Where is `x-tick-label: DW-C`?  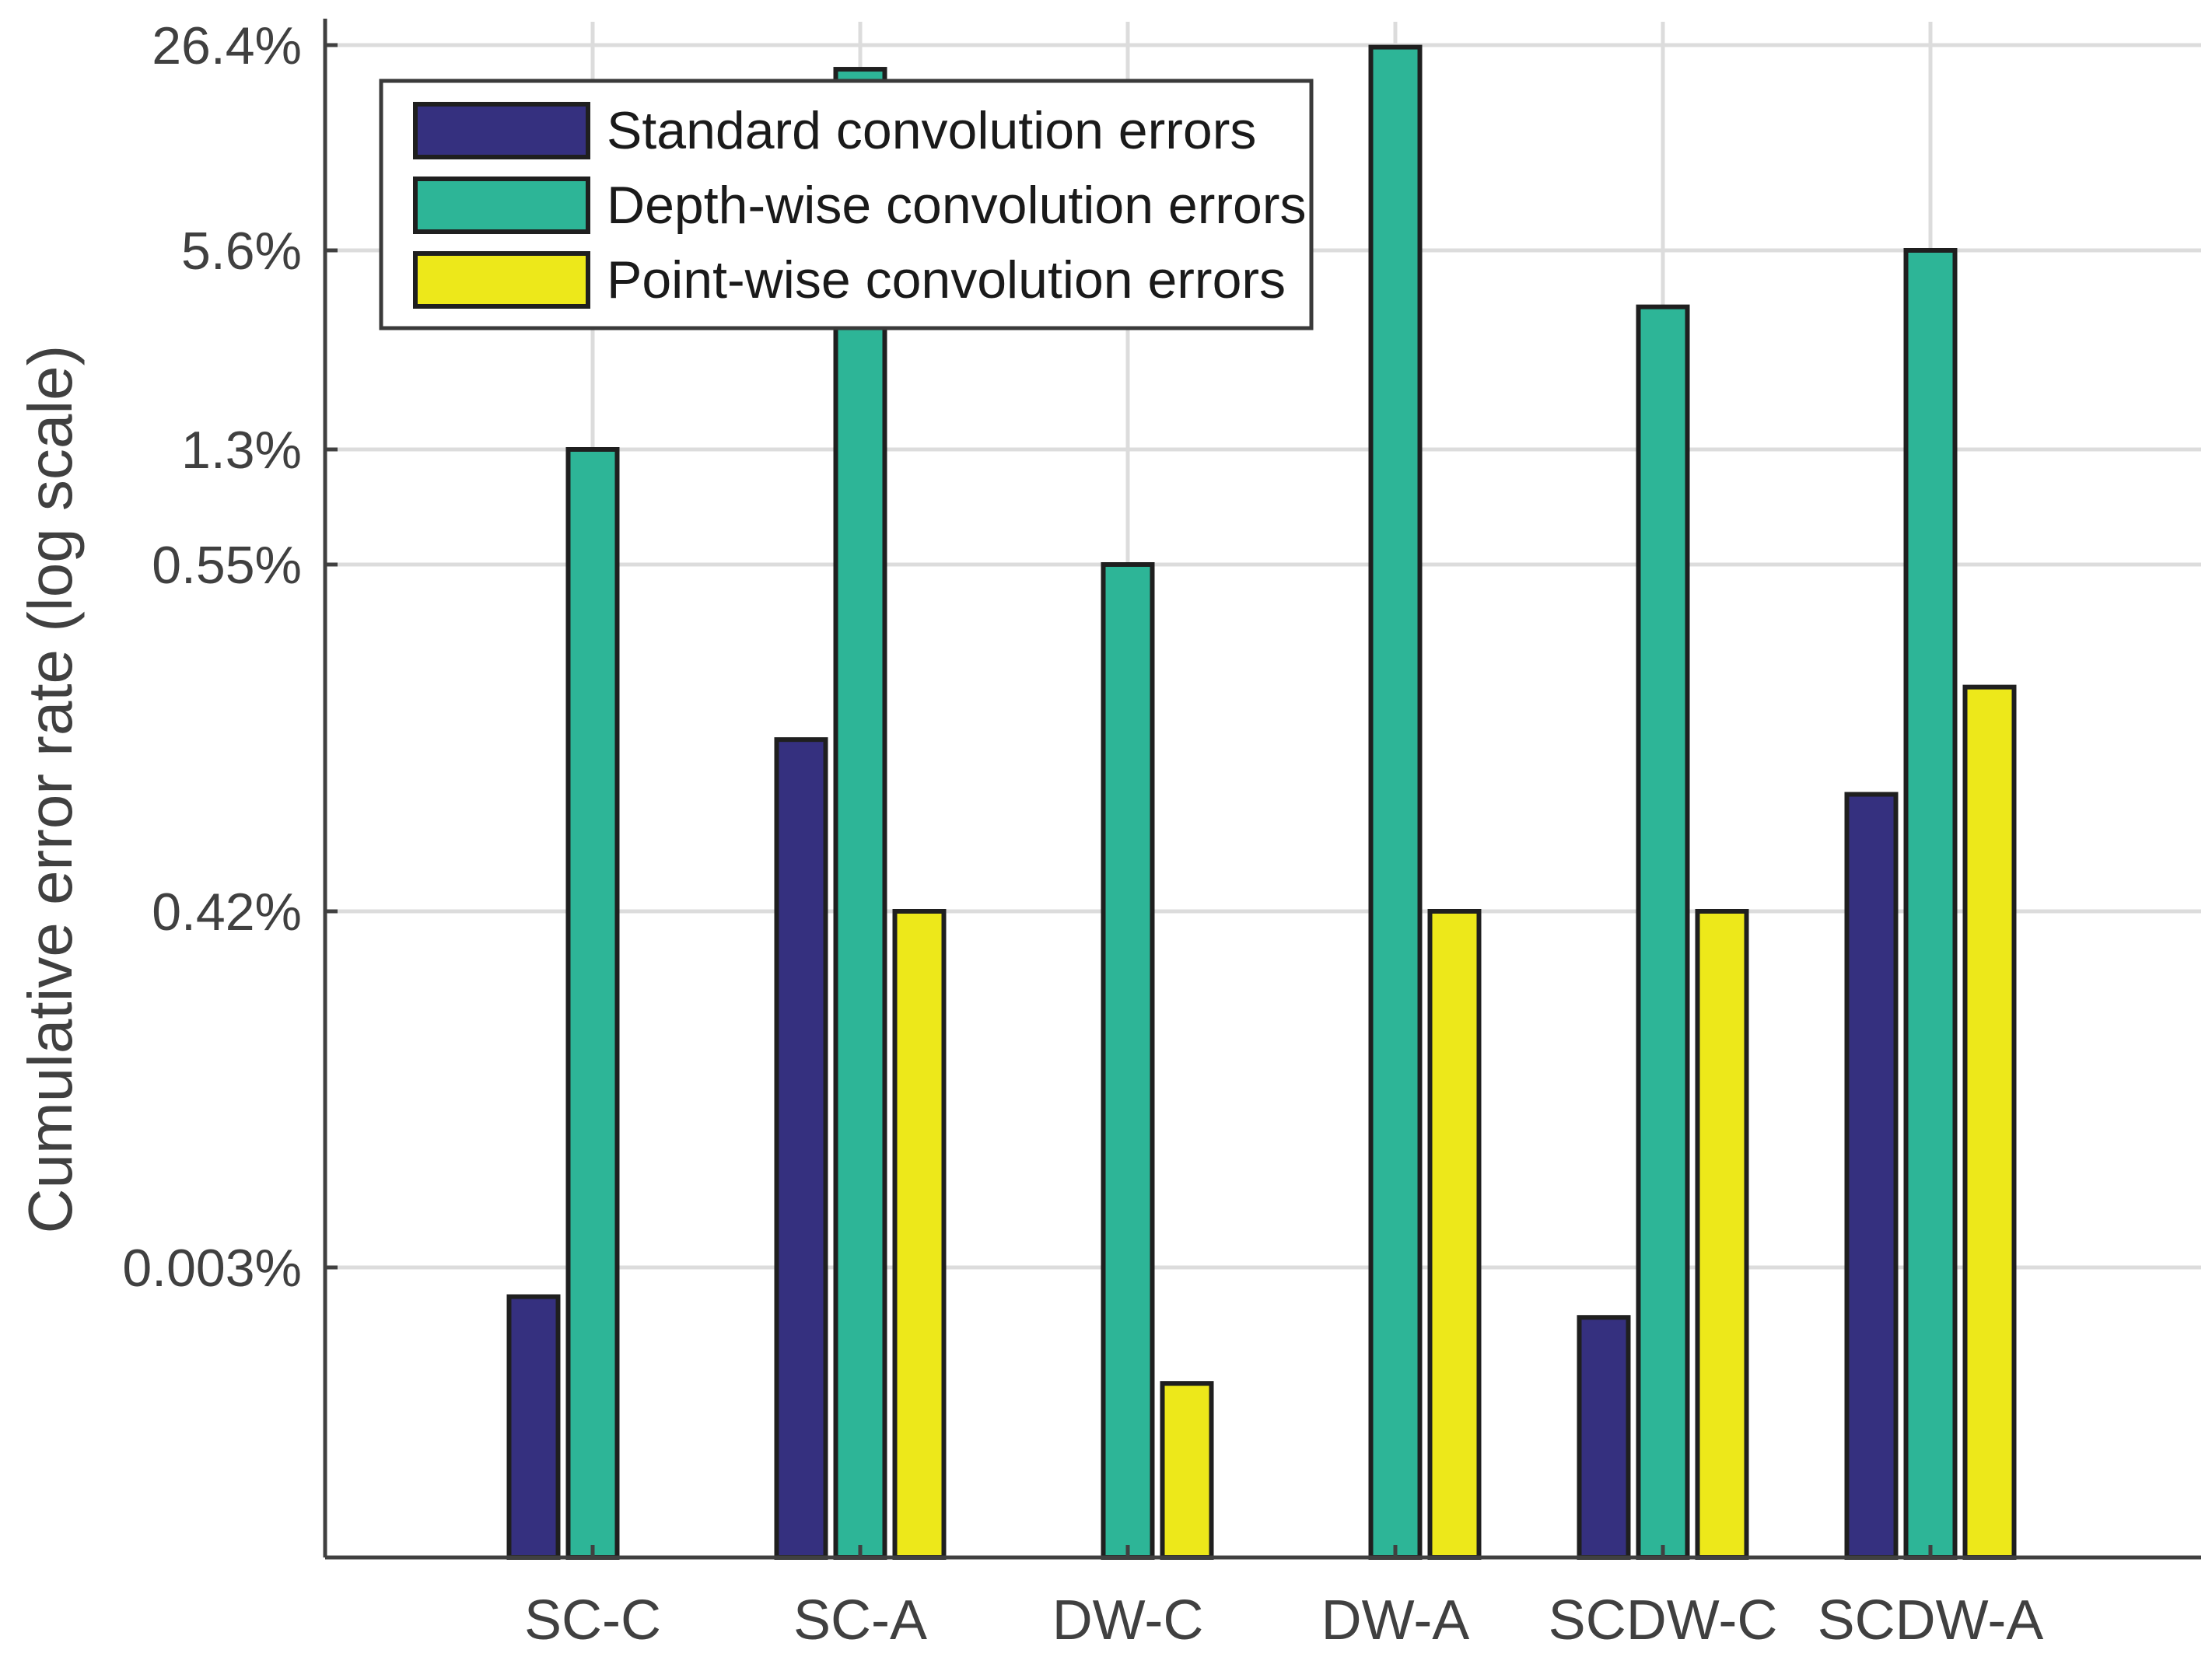
x-tick-label: DW-C is located at coordinates (1128, 1620).